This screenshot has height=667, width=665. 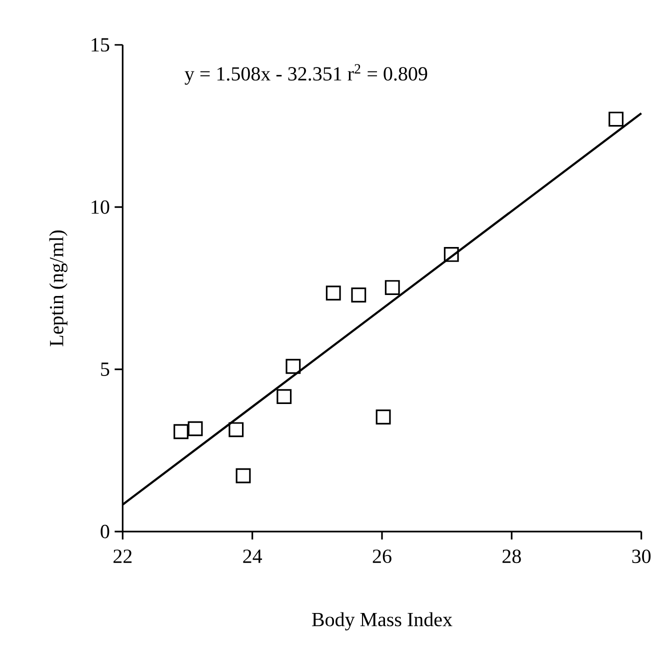 What do you see at coordinates (306, 74) in the screenshot?
I see `annotation: y = 1.508x - 32.351 r$^{2}$ = 0.809` at bounding box center [306, 74].